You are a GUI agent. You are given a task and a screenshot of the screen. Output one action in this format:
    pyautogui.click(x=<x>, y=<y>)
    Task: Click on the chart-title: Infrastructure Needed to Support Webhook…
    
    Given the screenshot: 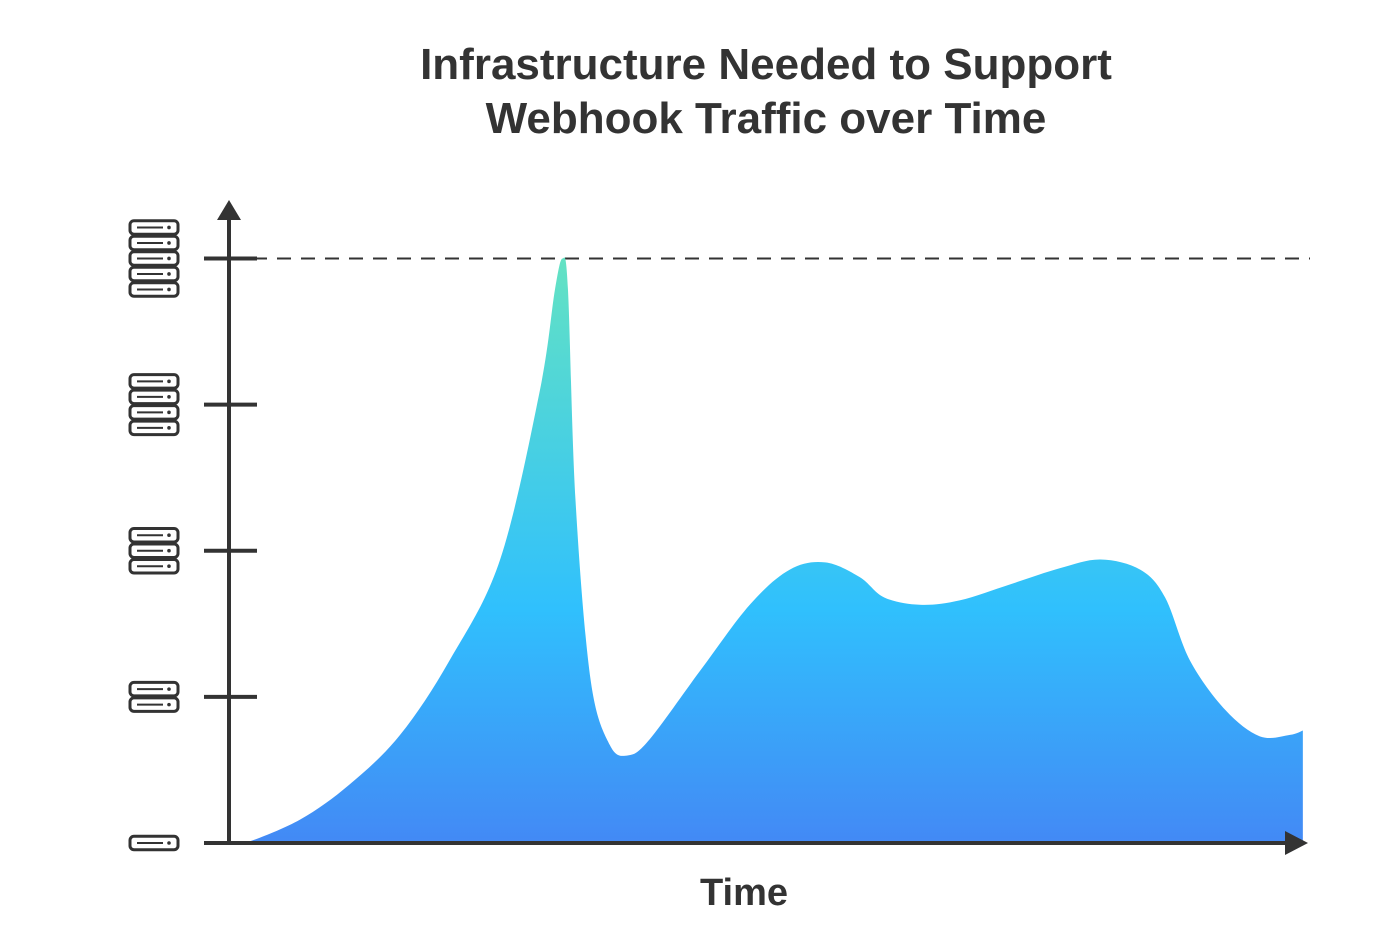 What is the action you would take?
    pyautogui.click(x=766, y=91)
    